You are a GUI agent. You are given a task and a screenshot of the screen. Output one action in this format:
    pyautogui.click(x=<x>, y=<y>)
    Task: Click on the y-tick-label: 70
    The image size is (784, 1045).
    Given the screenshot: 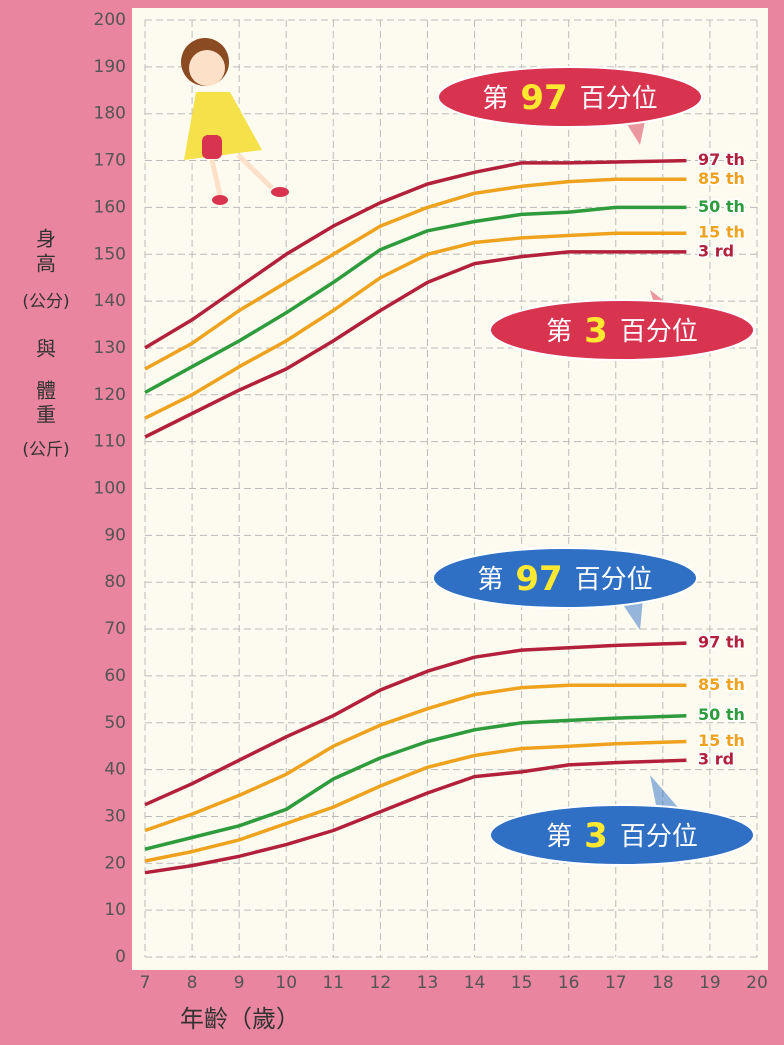 What is the action you would take?
    pyautogui.click(x=115, y=629)
    